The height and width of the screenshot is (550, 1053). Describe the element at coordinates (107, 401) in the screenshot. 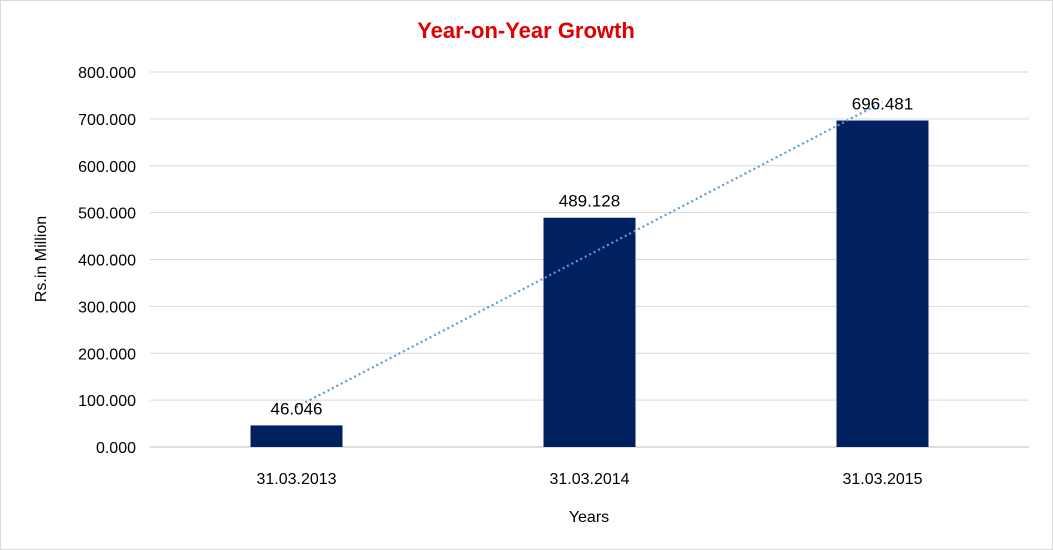

I see `y-tick-label: 100.000` at that location.